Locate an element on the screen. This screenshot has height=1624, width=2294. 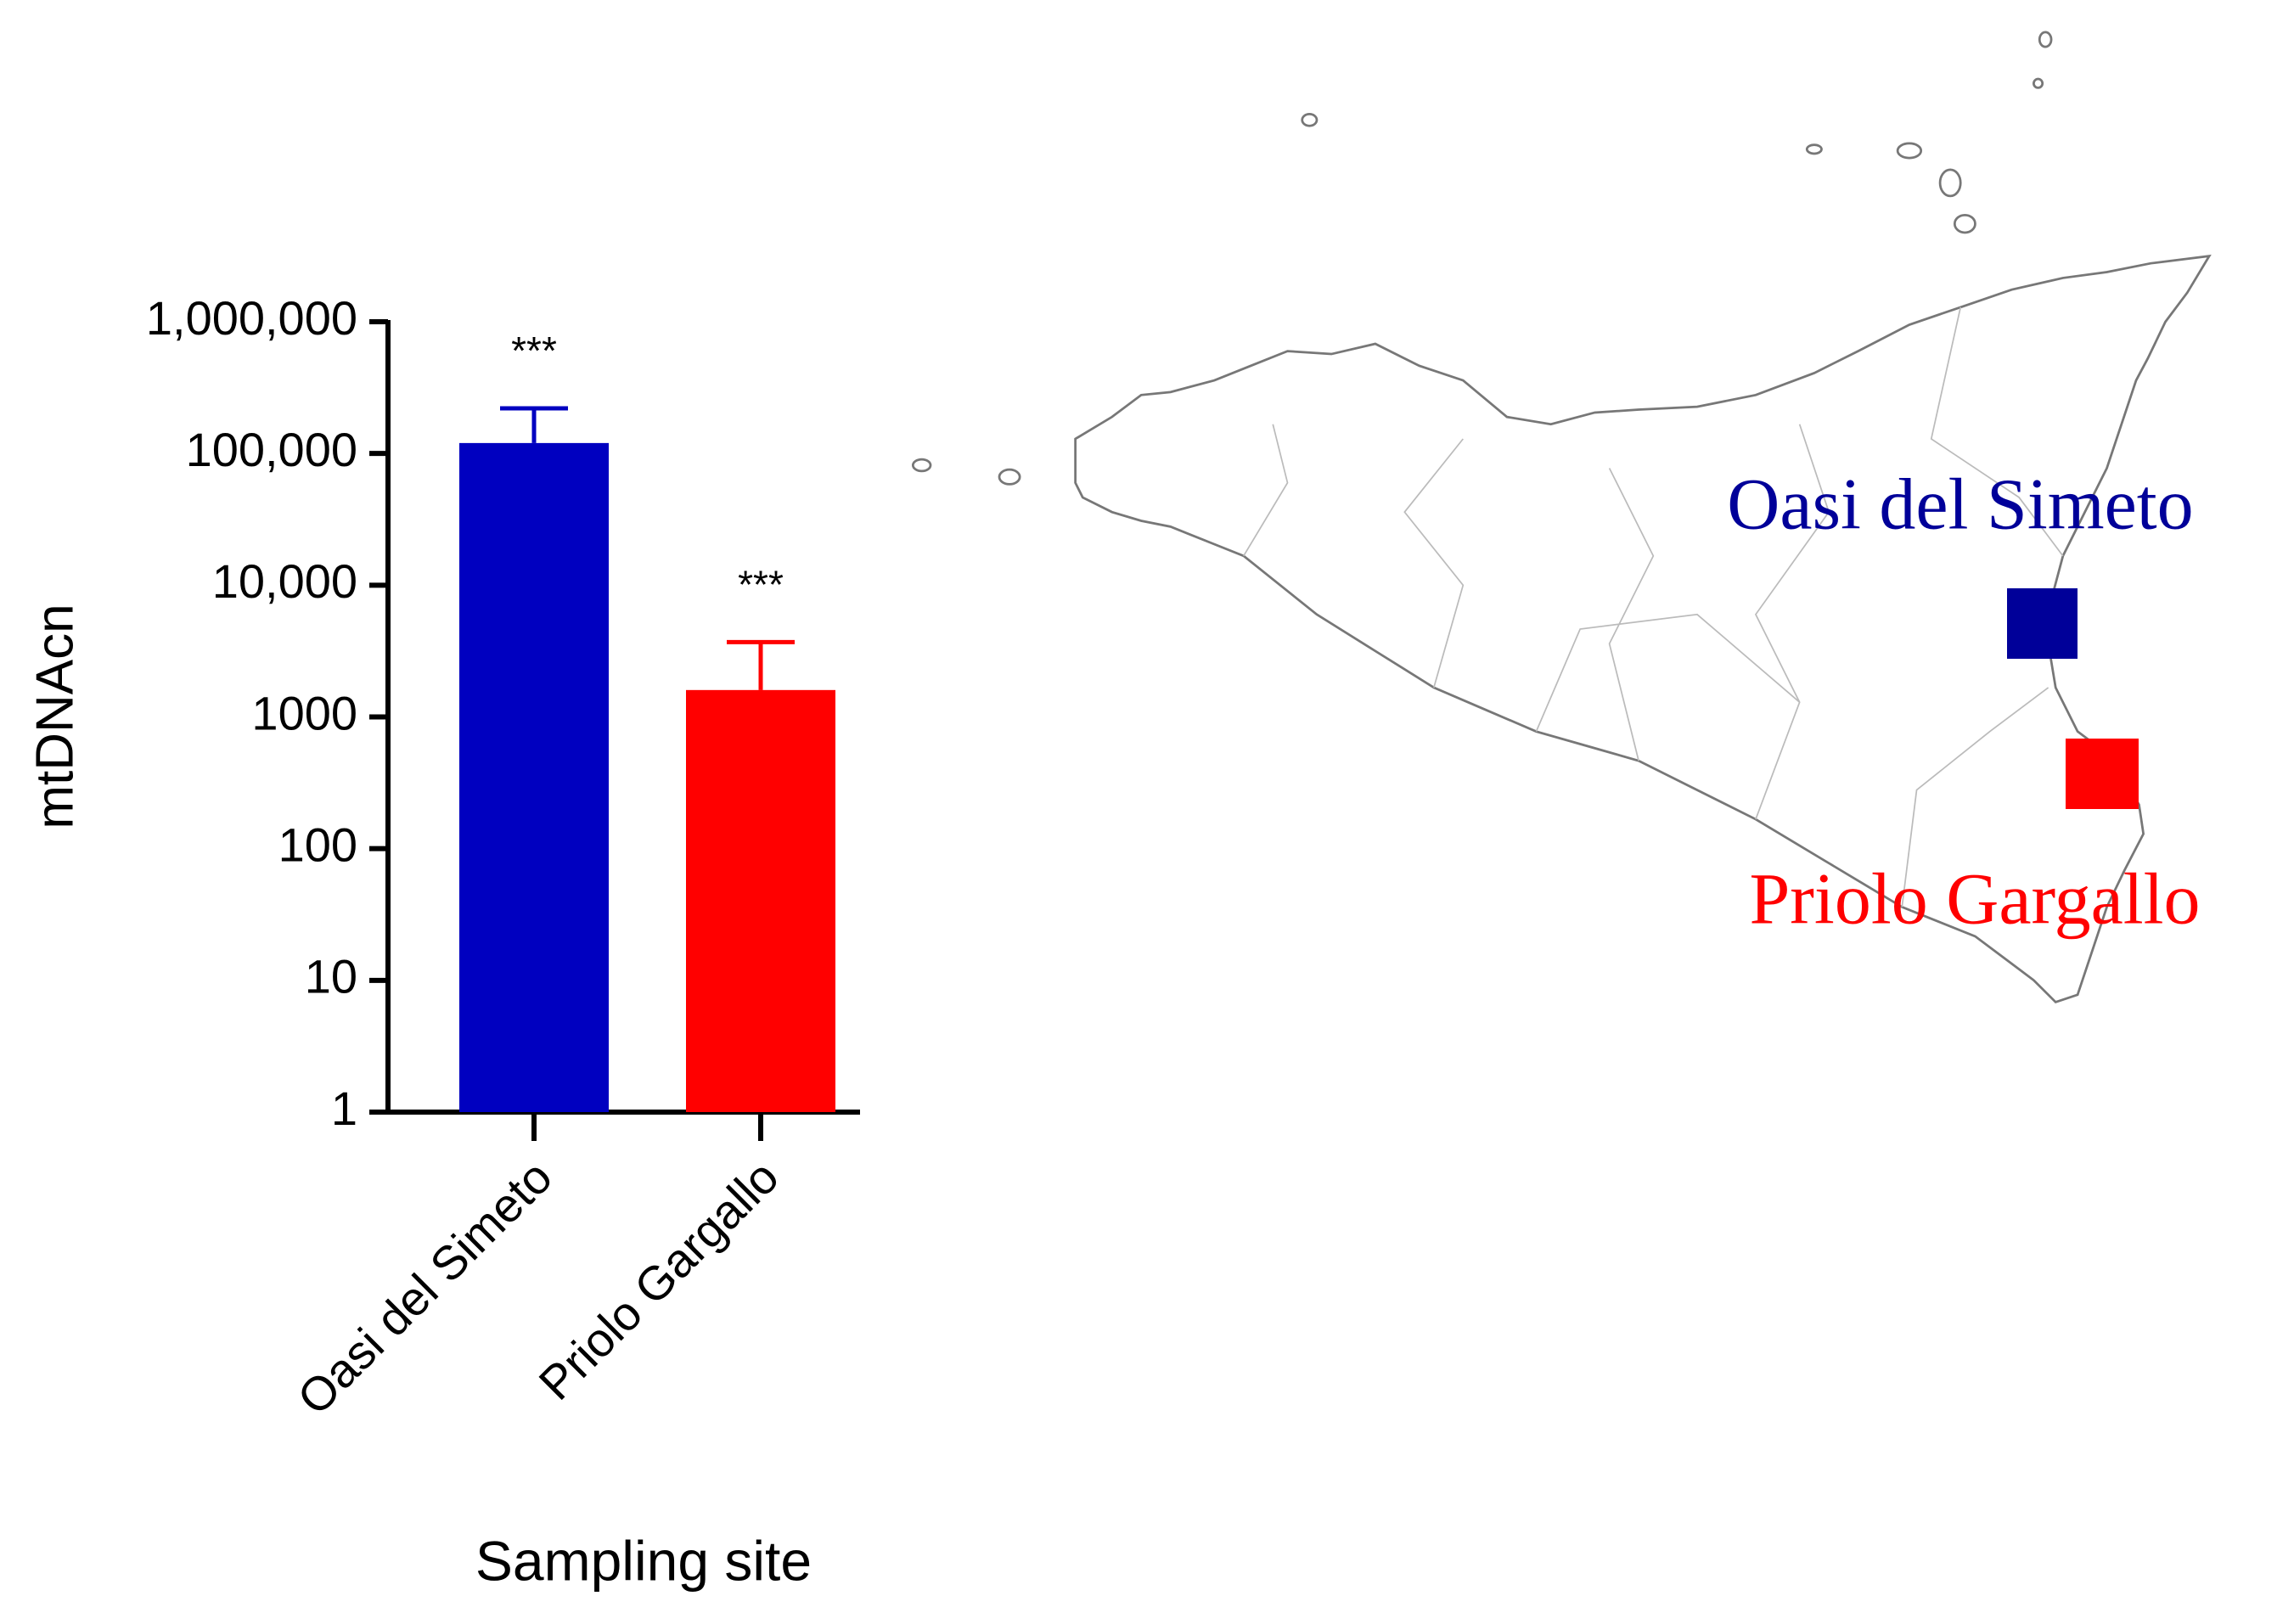
map-label: Priolo Gargallo is located at coordinates (1974, 899).